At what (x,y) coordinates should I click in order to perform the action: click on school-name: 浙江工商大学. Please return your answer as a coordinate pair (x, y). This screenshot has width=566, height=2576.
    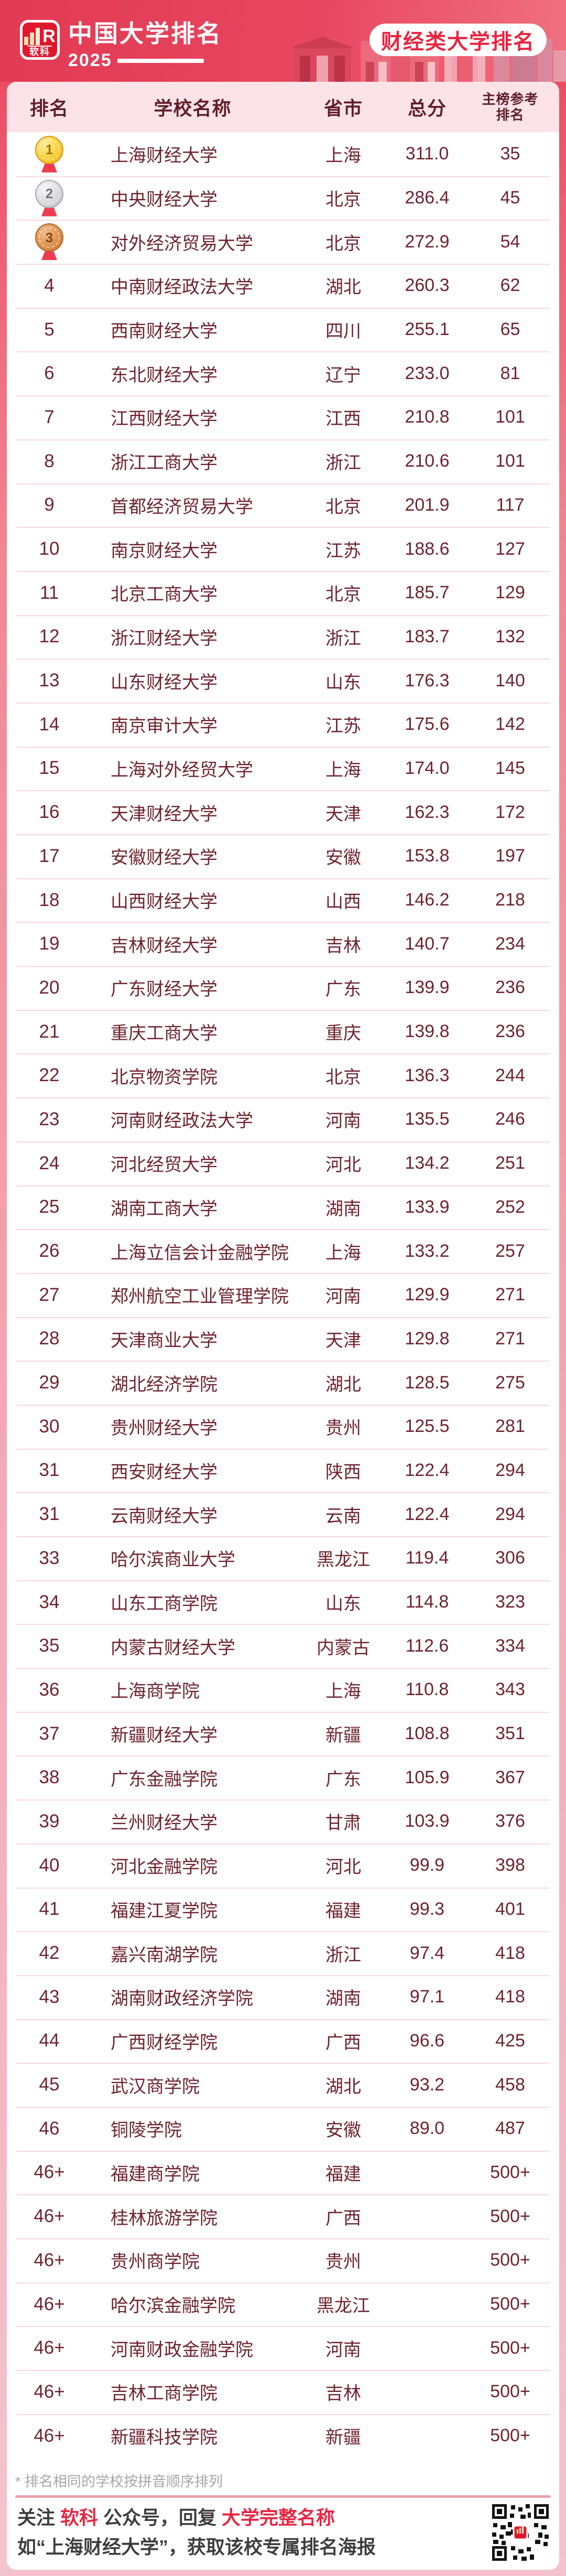
    Looking at the image, I should click on (164, 463).